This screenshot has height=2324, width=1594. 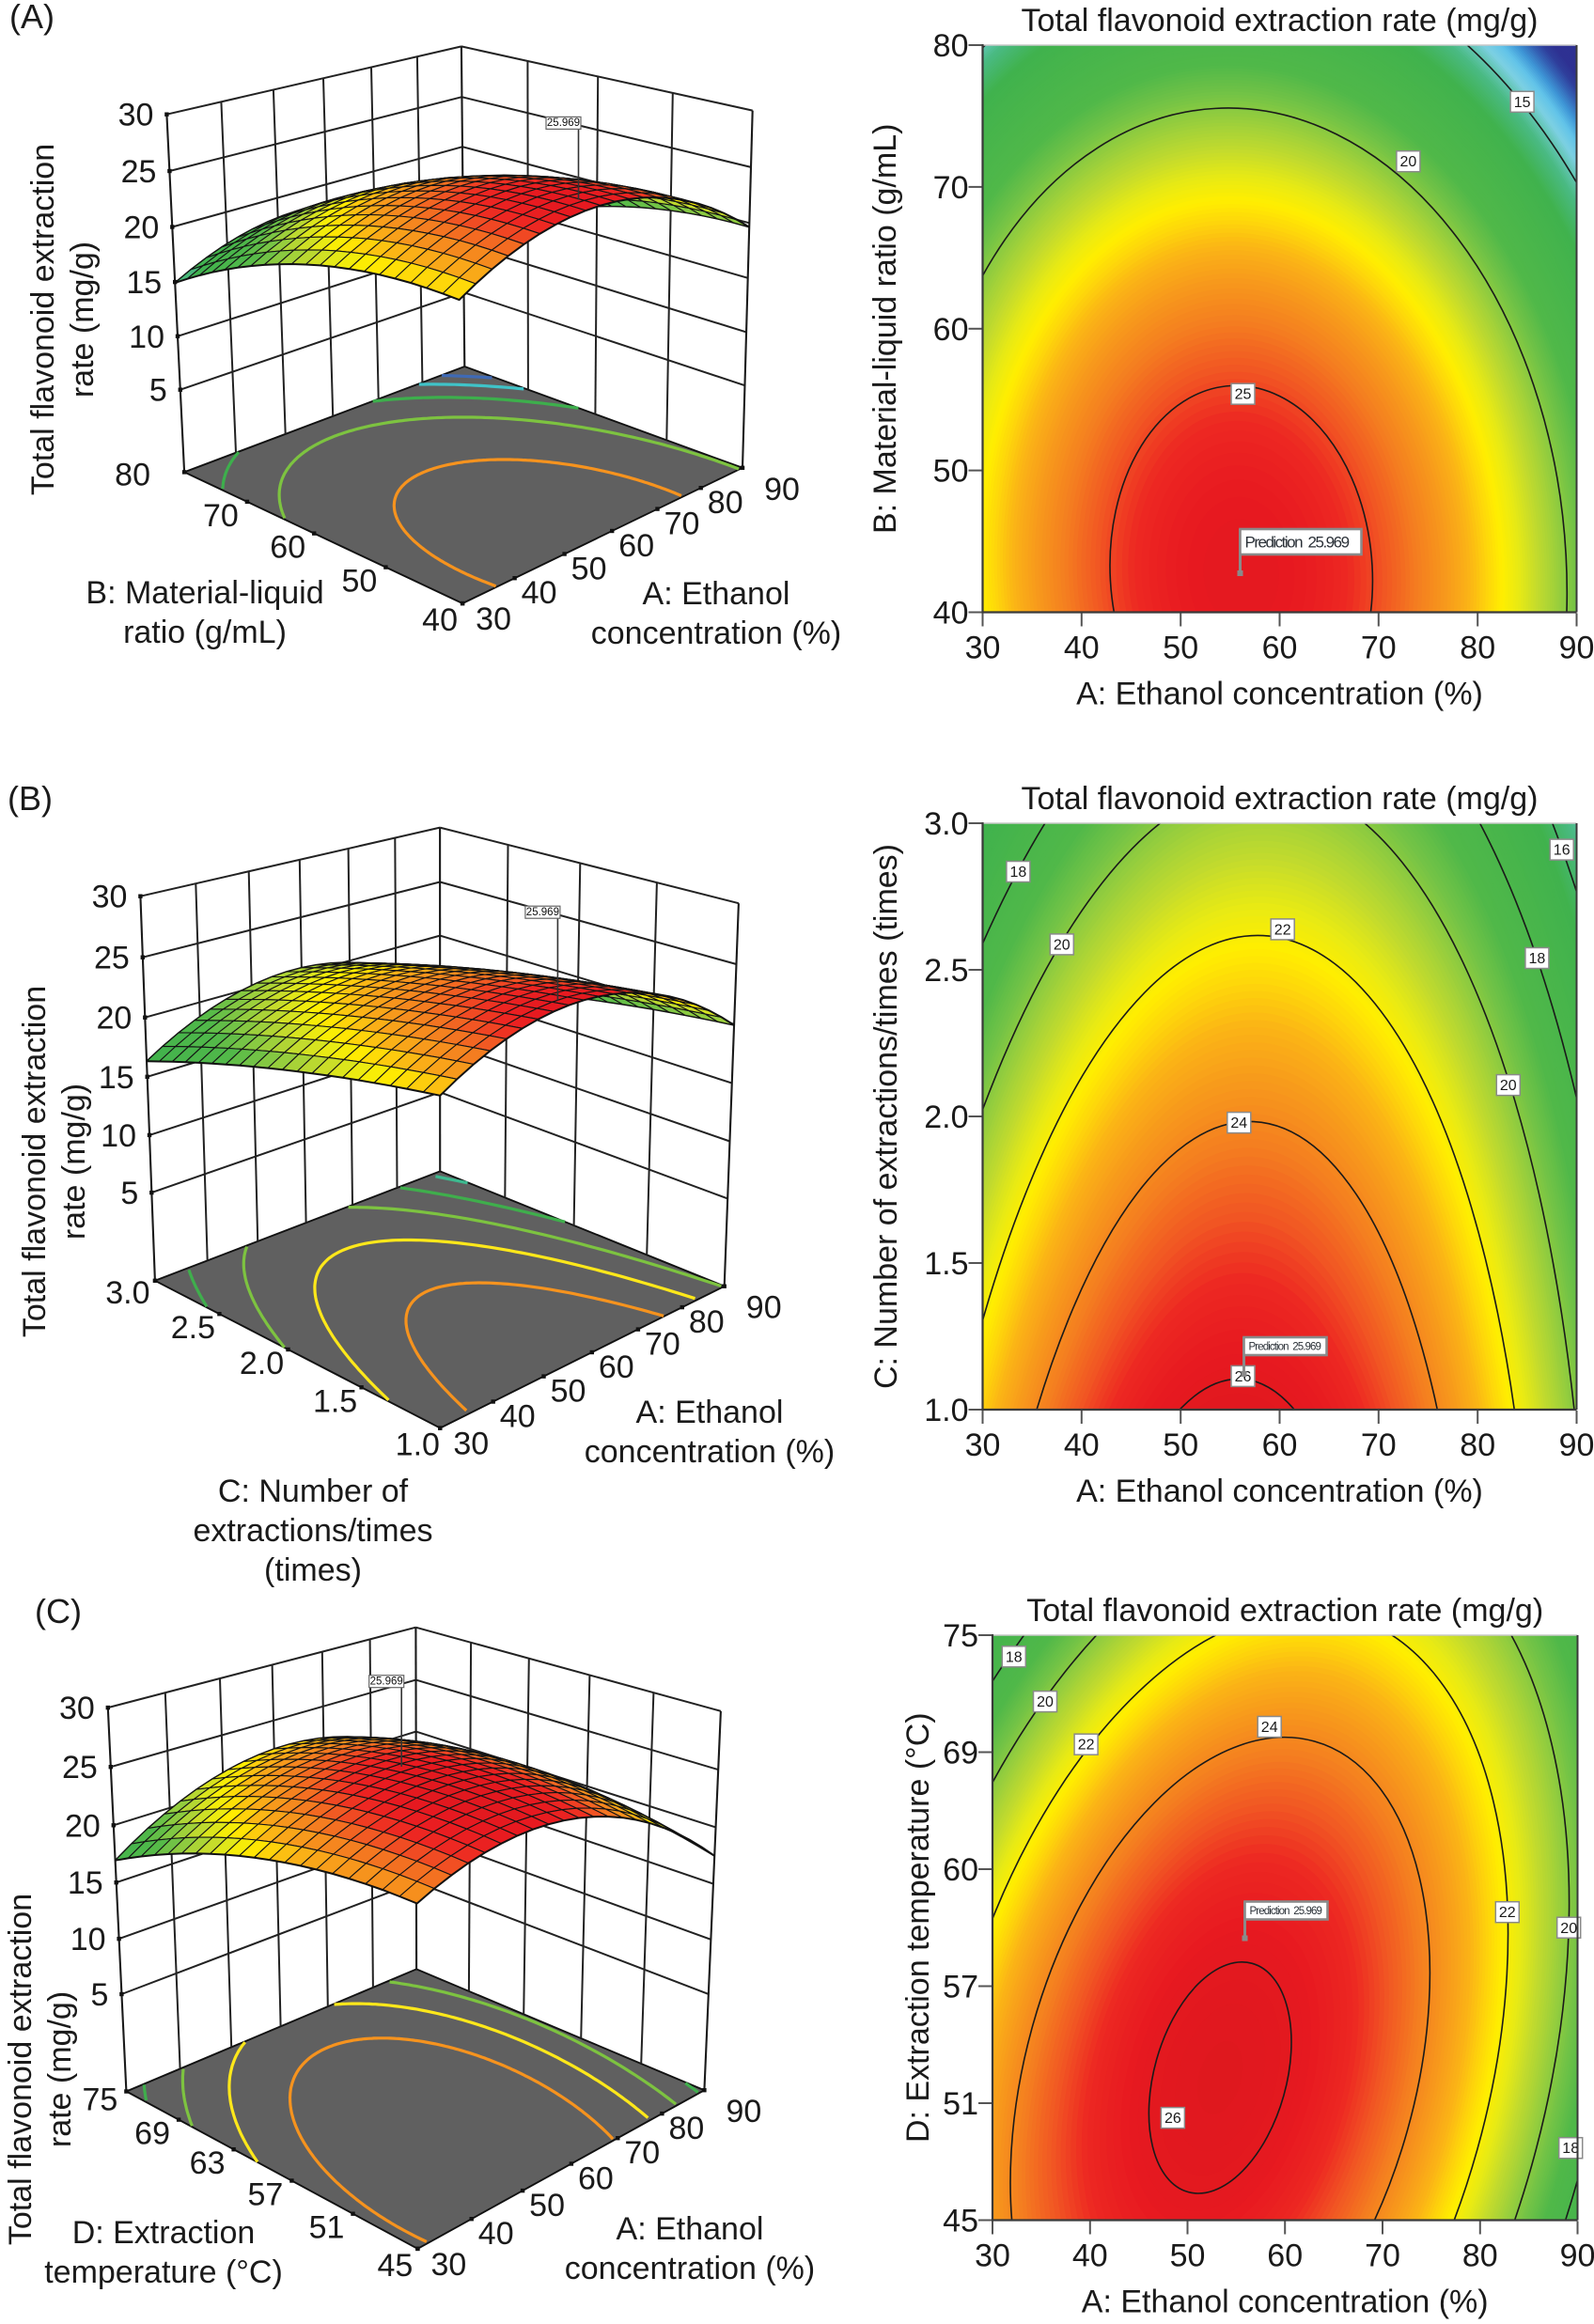 I want to click on svg-text: temperature (°C), so click(x=163, y=2272).